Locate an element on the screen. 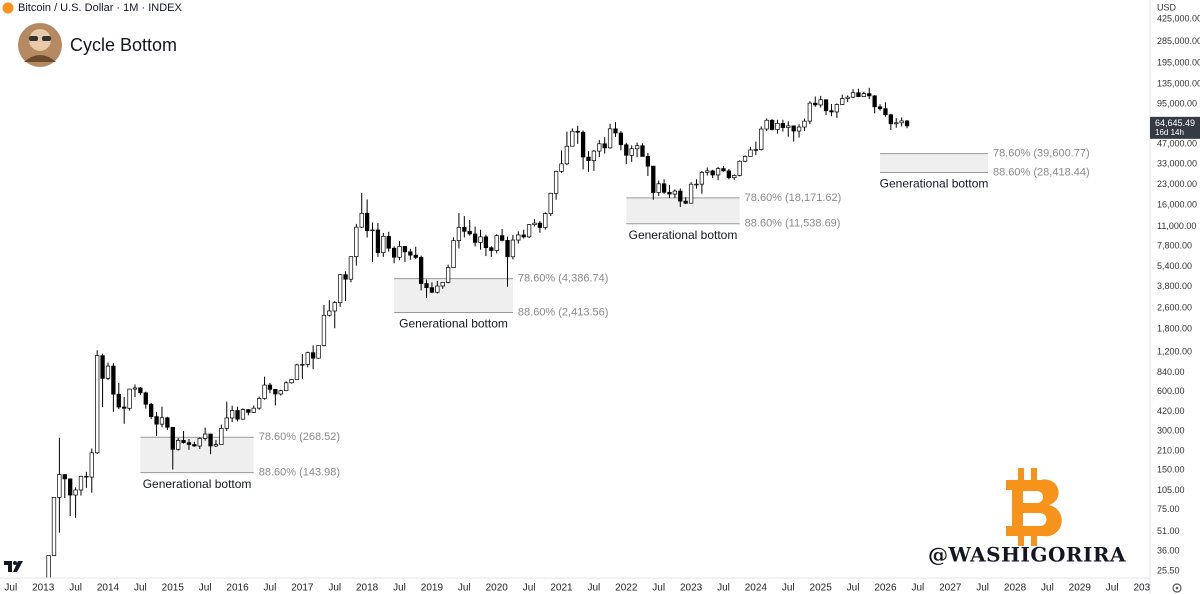 This screenshot has width=1200, height=594. y-tick-label: 11,000.00 is located at coordinates (1176, 226).